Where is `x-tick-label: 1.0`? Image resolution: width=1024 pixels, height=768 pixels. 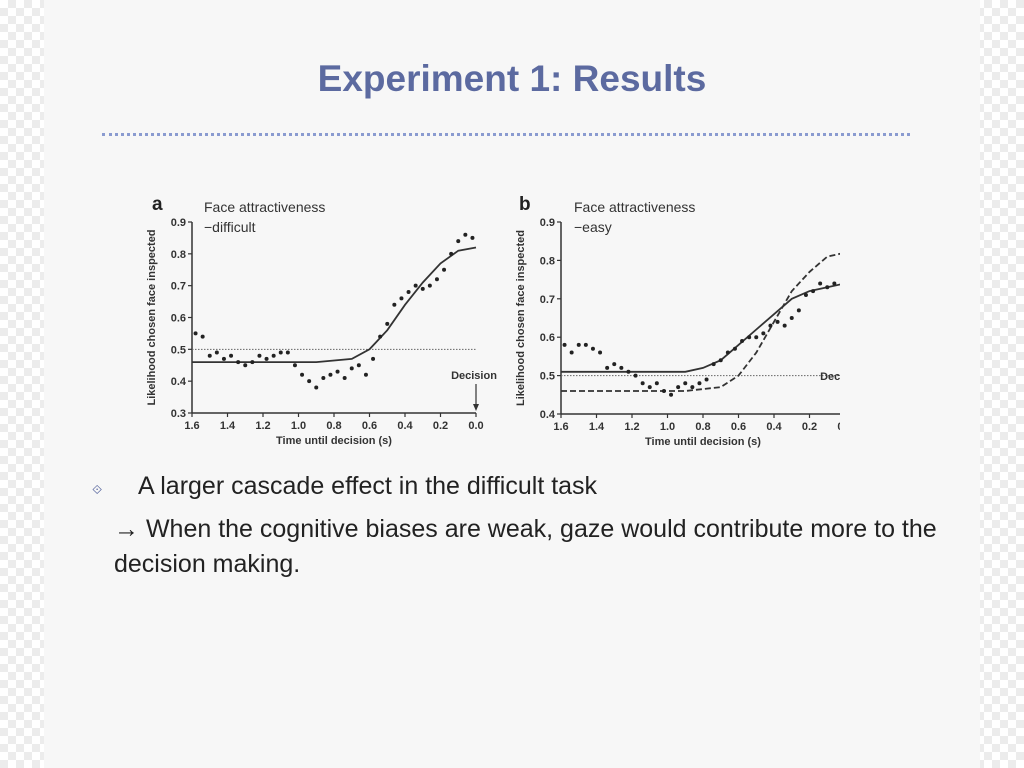 x-tick-label: 1.0 is located at coordinates (667, 427).